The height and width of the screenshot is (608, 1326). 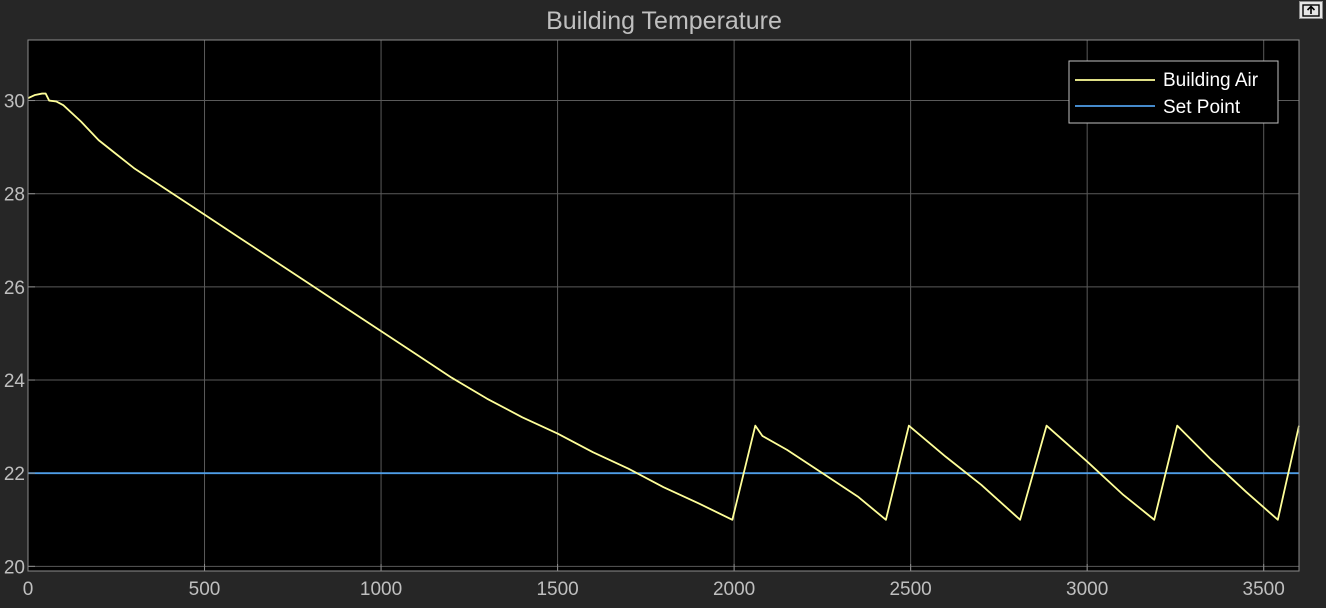 I want to click on legend-box, so click(x=1173, y=92).